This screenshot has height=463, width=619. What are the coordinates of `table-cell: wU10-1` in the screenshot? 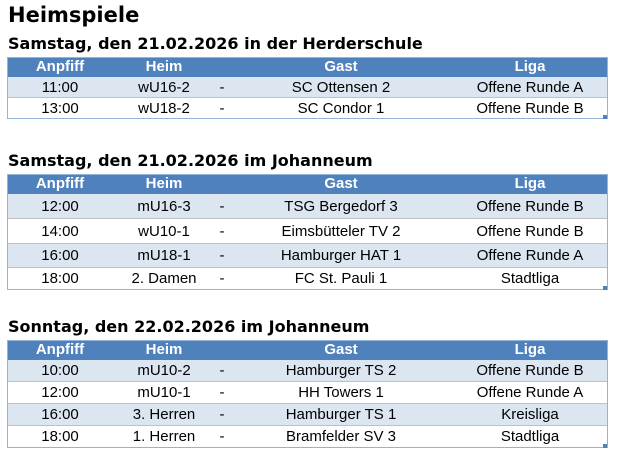 It's located at (164, 231).